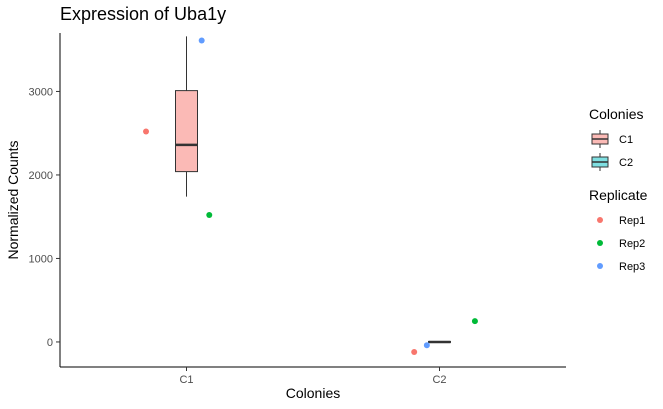 The height and width of the screenshot is (409, 663). Describe the element at coordinates (41, 176) in the screenshot. I see `y-tick-label: 2000` at that location.